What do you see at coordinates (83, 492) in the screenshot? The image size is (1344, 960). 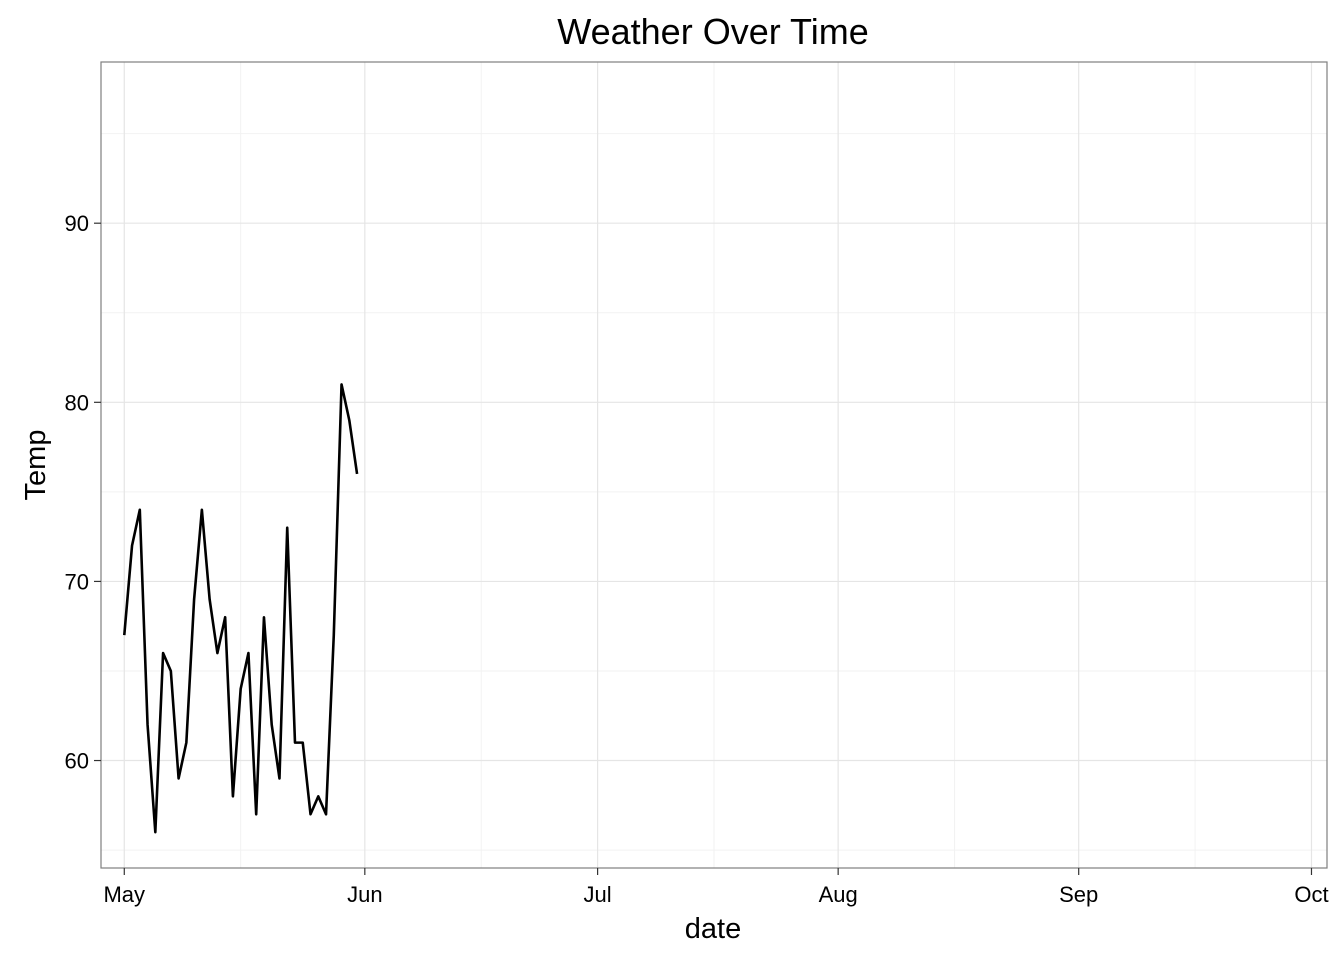 I see `y-axis: 60 70 80 90` at bounding box center [83, 492].